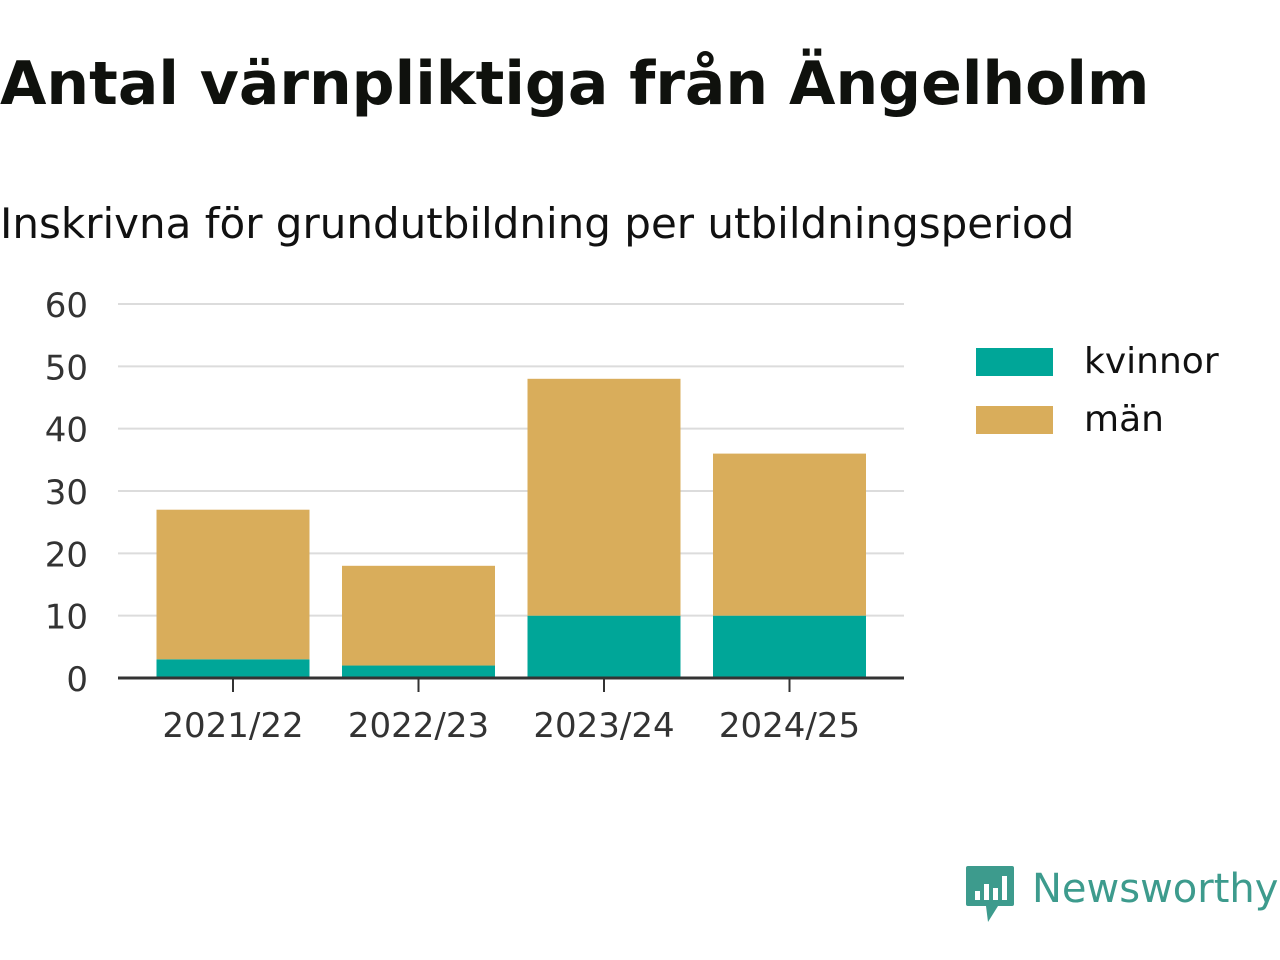 This screenshot has width=1280, height=960. I want to click on y-tick-label: 10, so click(66, 618).